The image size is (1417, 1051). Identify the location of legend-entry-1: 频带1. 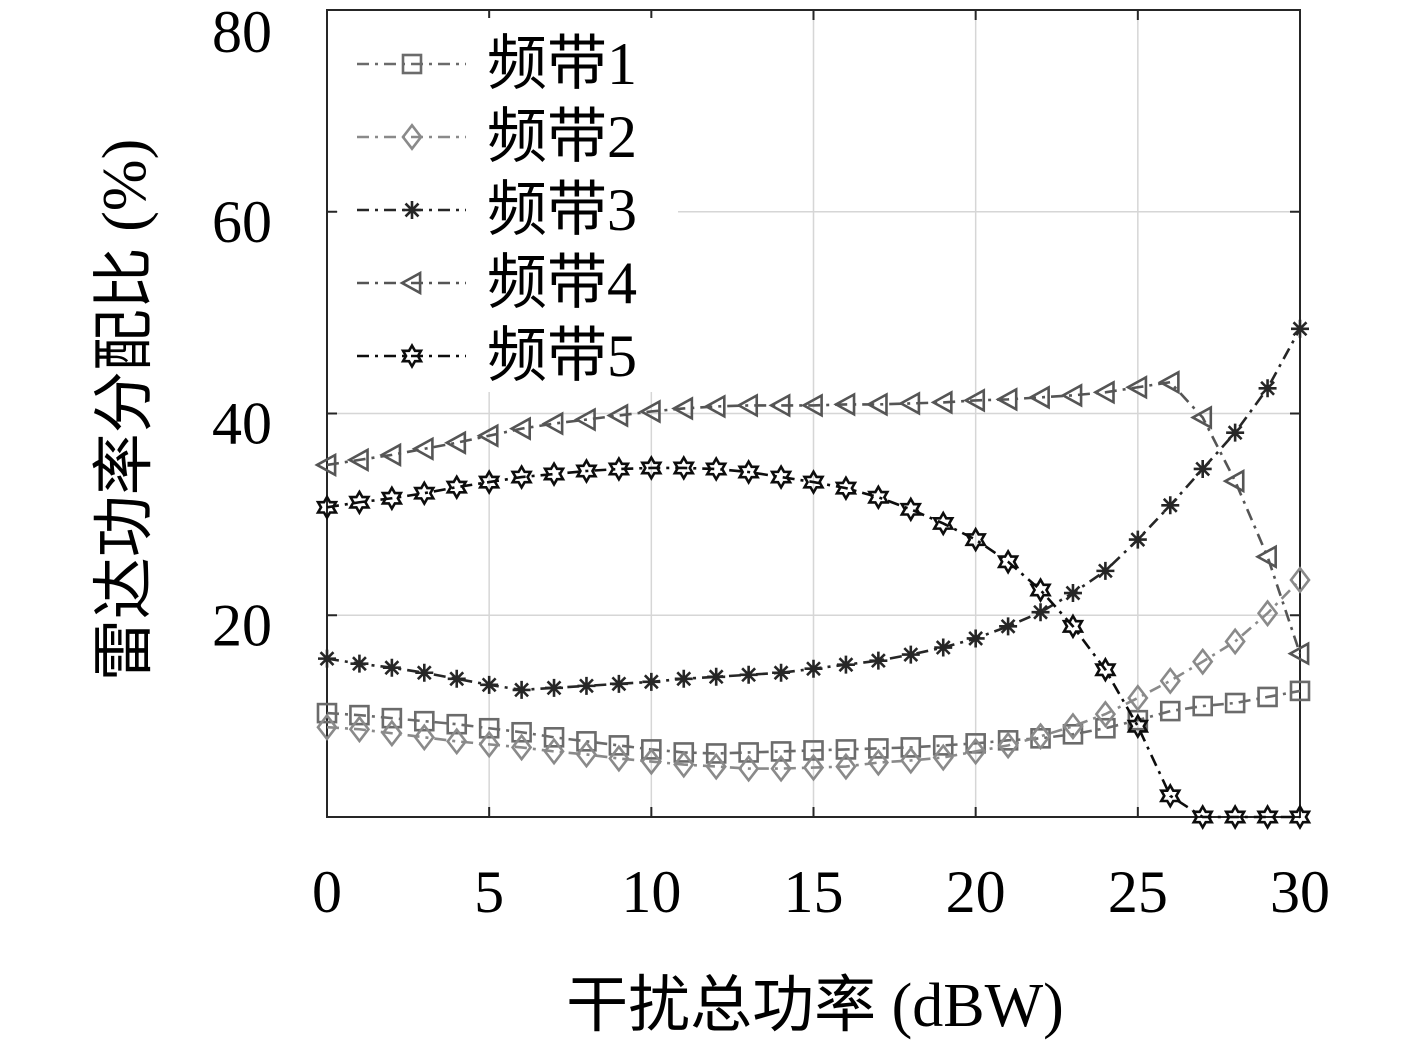
(497, 64).